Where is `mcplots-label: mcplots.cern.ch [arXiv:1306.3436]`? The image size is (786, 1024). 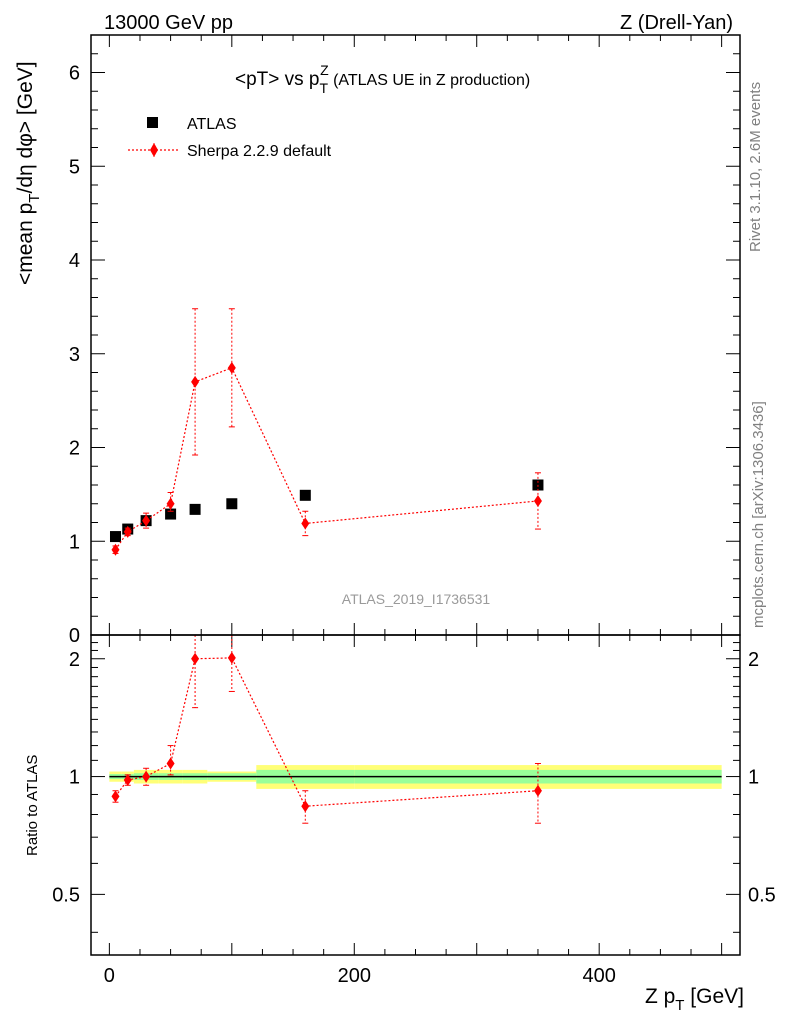 mcplots-label: mcplots.cern.ch [arXiv:1306.3436] is located at coordinates (758, 514).